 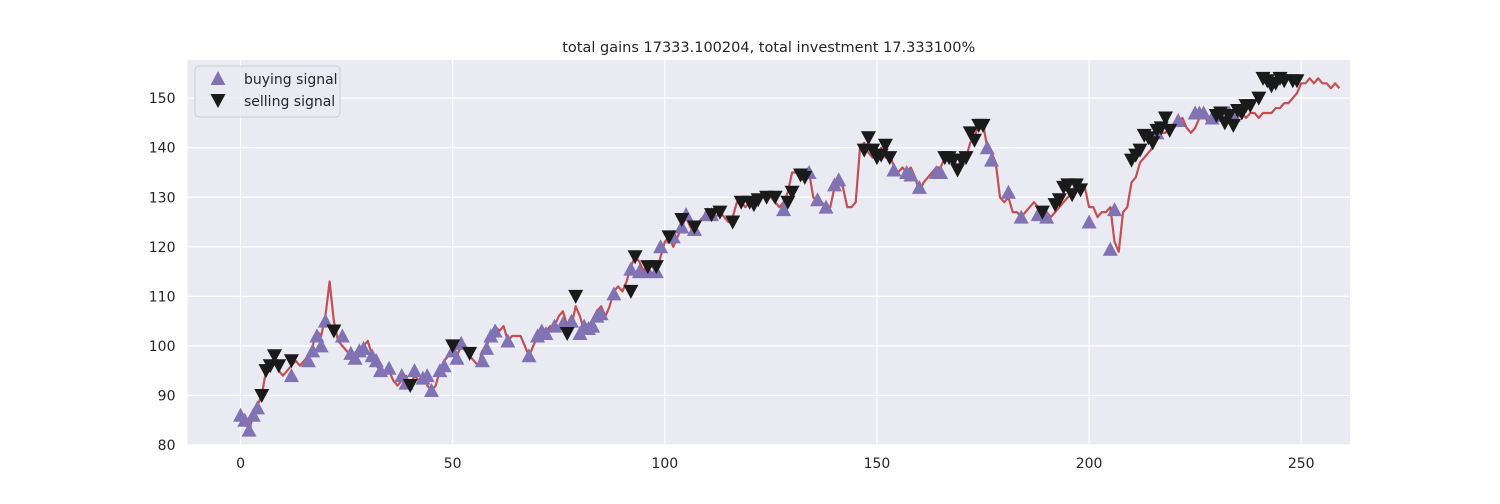 What do you see at coordinates (267, 91) in the screenshot?
I see `legend: buying signal selling signal` at bounding box center [267, 91].